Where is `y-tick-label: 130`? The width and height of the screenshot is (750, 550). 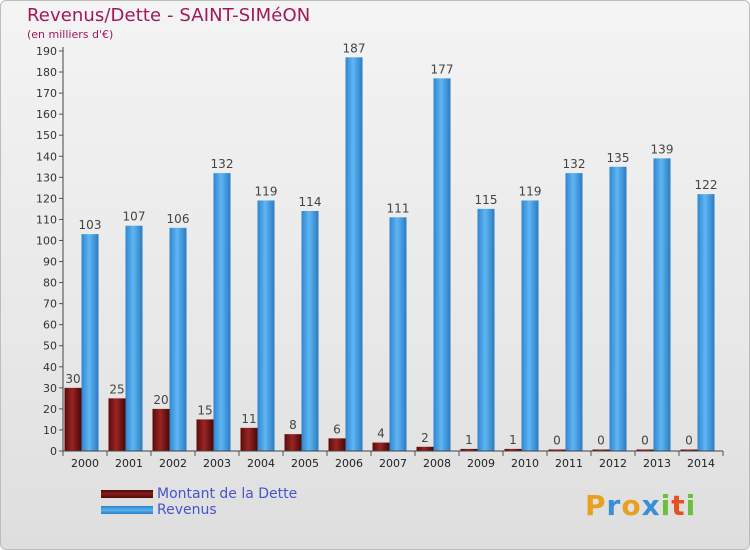
y-tick-label: 130 is located at coordinates (46, 177).